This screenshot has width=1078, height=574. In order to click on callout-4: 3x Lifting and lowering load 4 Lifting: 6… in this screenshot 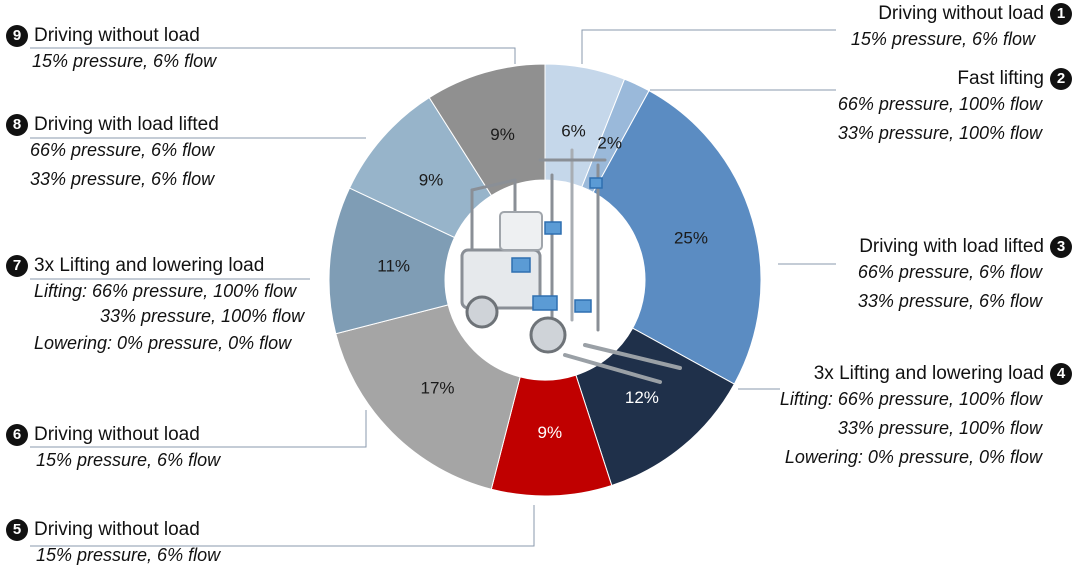, I will do `click(926, 417)`.